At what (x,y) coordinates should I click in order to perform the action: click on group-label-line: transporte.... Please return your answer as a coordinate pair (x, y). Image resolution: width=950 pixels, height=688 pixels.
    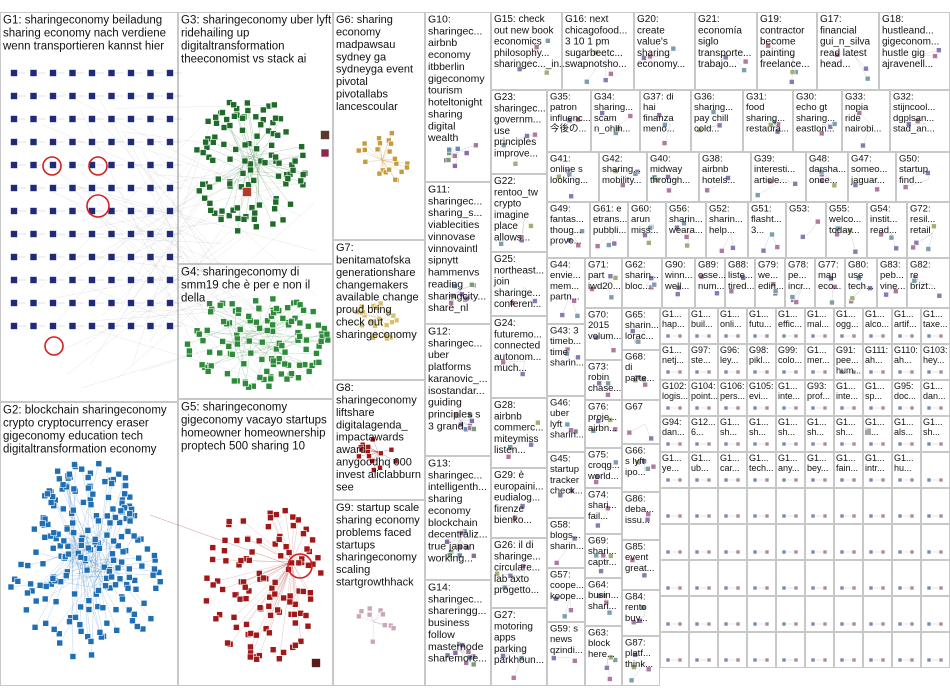
    Looking at the image, I should click on (724, 53).